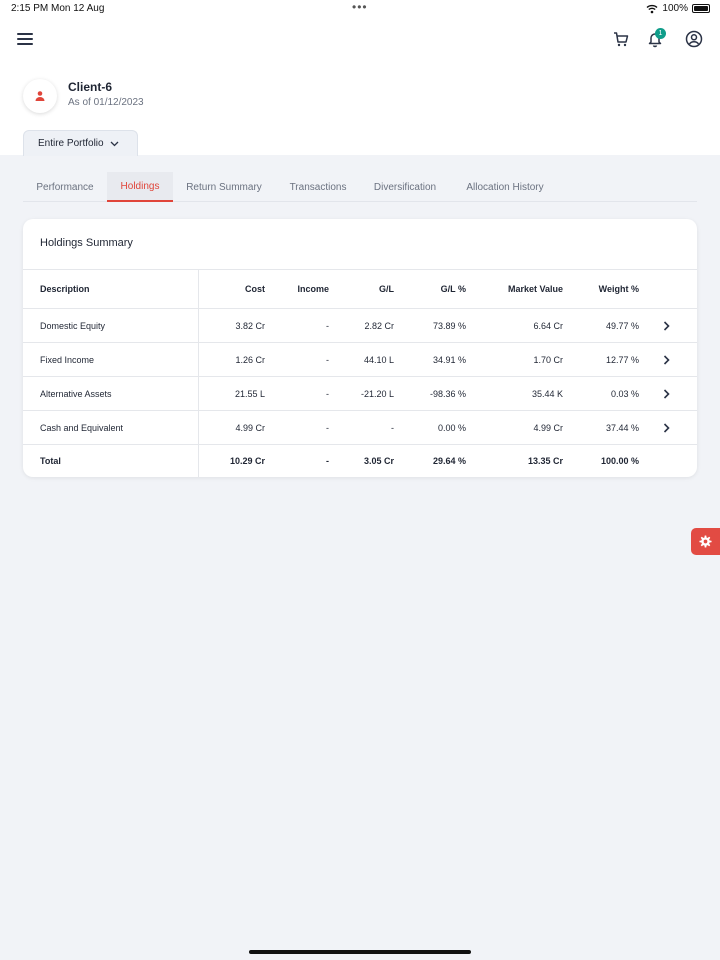 The height and width of the screenshot is (960, 720). I want to click on row-gl-pct: 34.91 %, so click(449, 359).